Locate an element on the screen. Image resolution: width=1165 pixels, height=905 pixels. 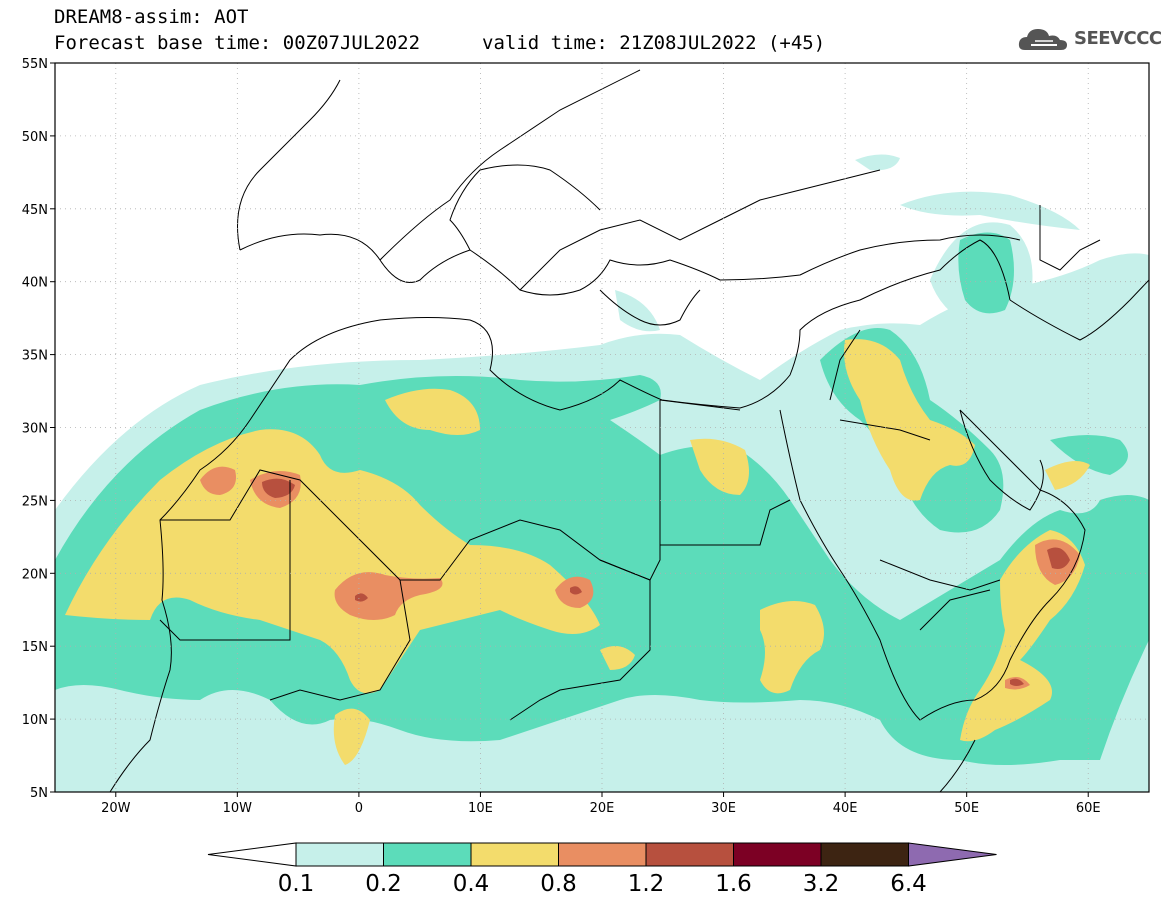
colorbar-label: 0.8 is located at coordinates (558, 884).